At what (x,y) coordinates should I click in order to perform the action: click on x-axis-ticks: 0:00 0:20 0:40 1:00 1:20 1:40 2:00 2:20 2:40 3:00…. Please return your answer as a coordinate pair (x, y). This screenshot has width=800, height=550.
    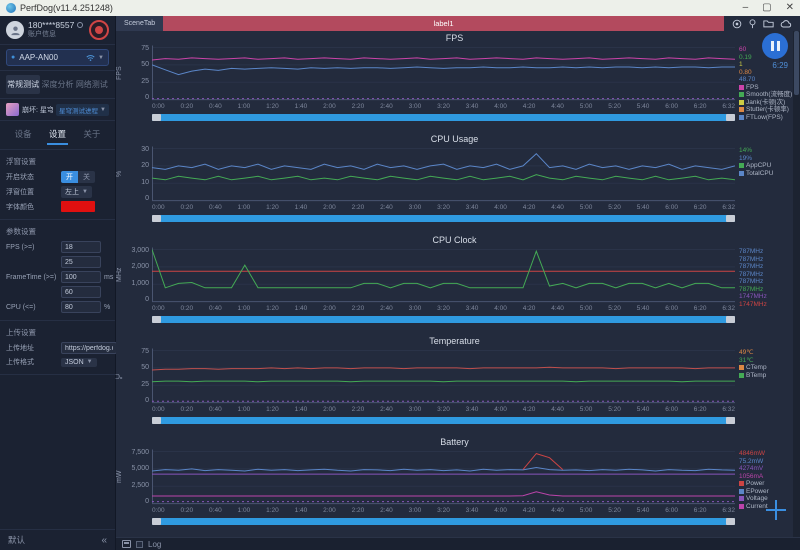
    Looking at the image, I should click on (443, 511).